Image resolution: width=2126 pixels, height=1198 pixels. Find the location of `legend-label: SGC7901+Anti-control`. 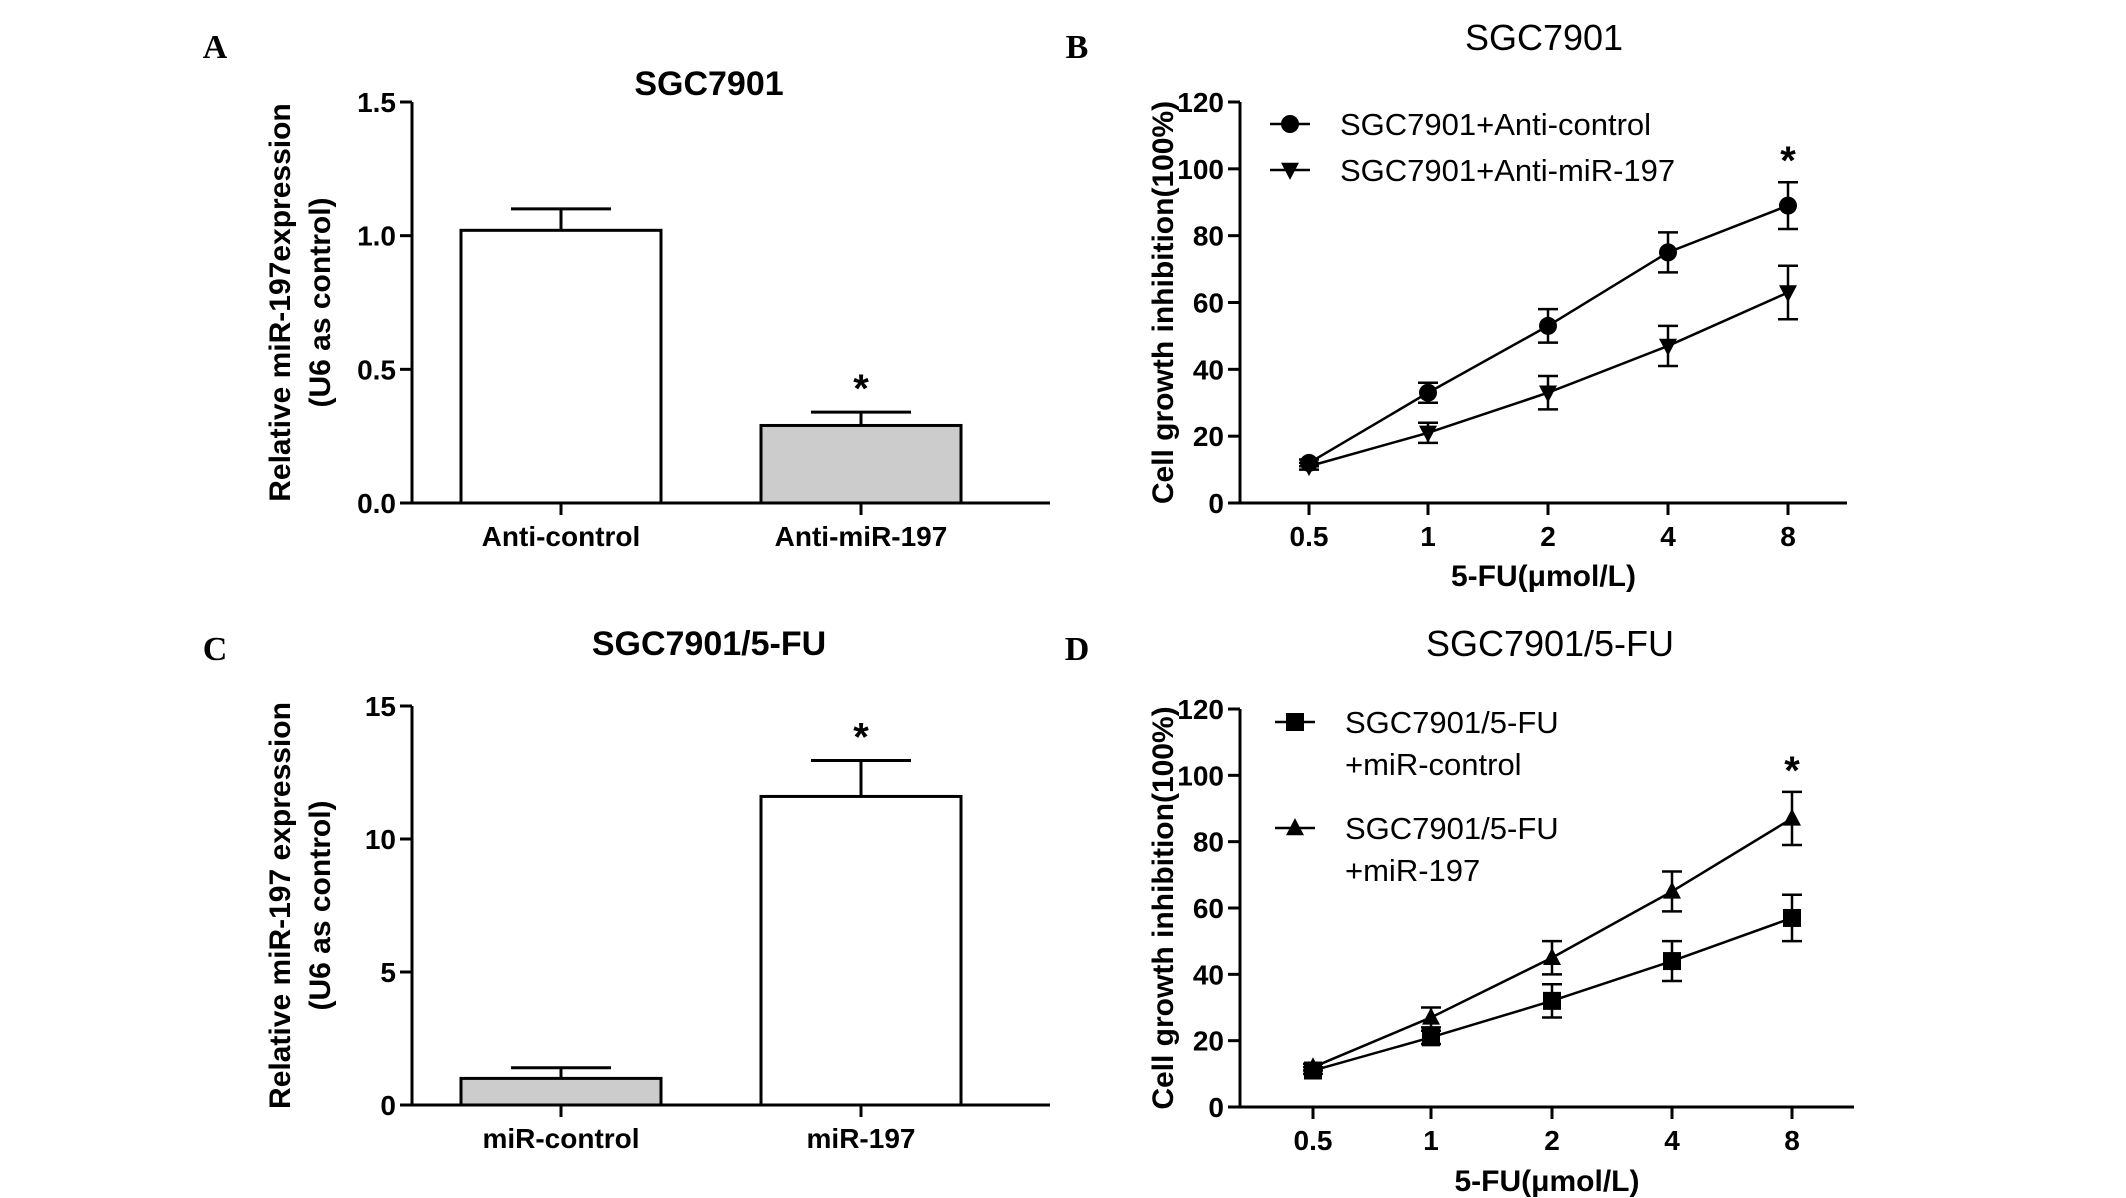

legend-label: SGC7901+Anti-control is located at coordinates (1495, 124).